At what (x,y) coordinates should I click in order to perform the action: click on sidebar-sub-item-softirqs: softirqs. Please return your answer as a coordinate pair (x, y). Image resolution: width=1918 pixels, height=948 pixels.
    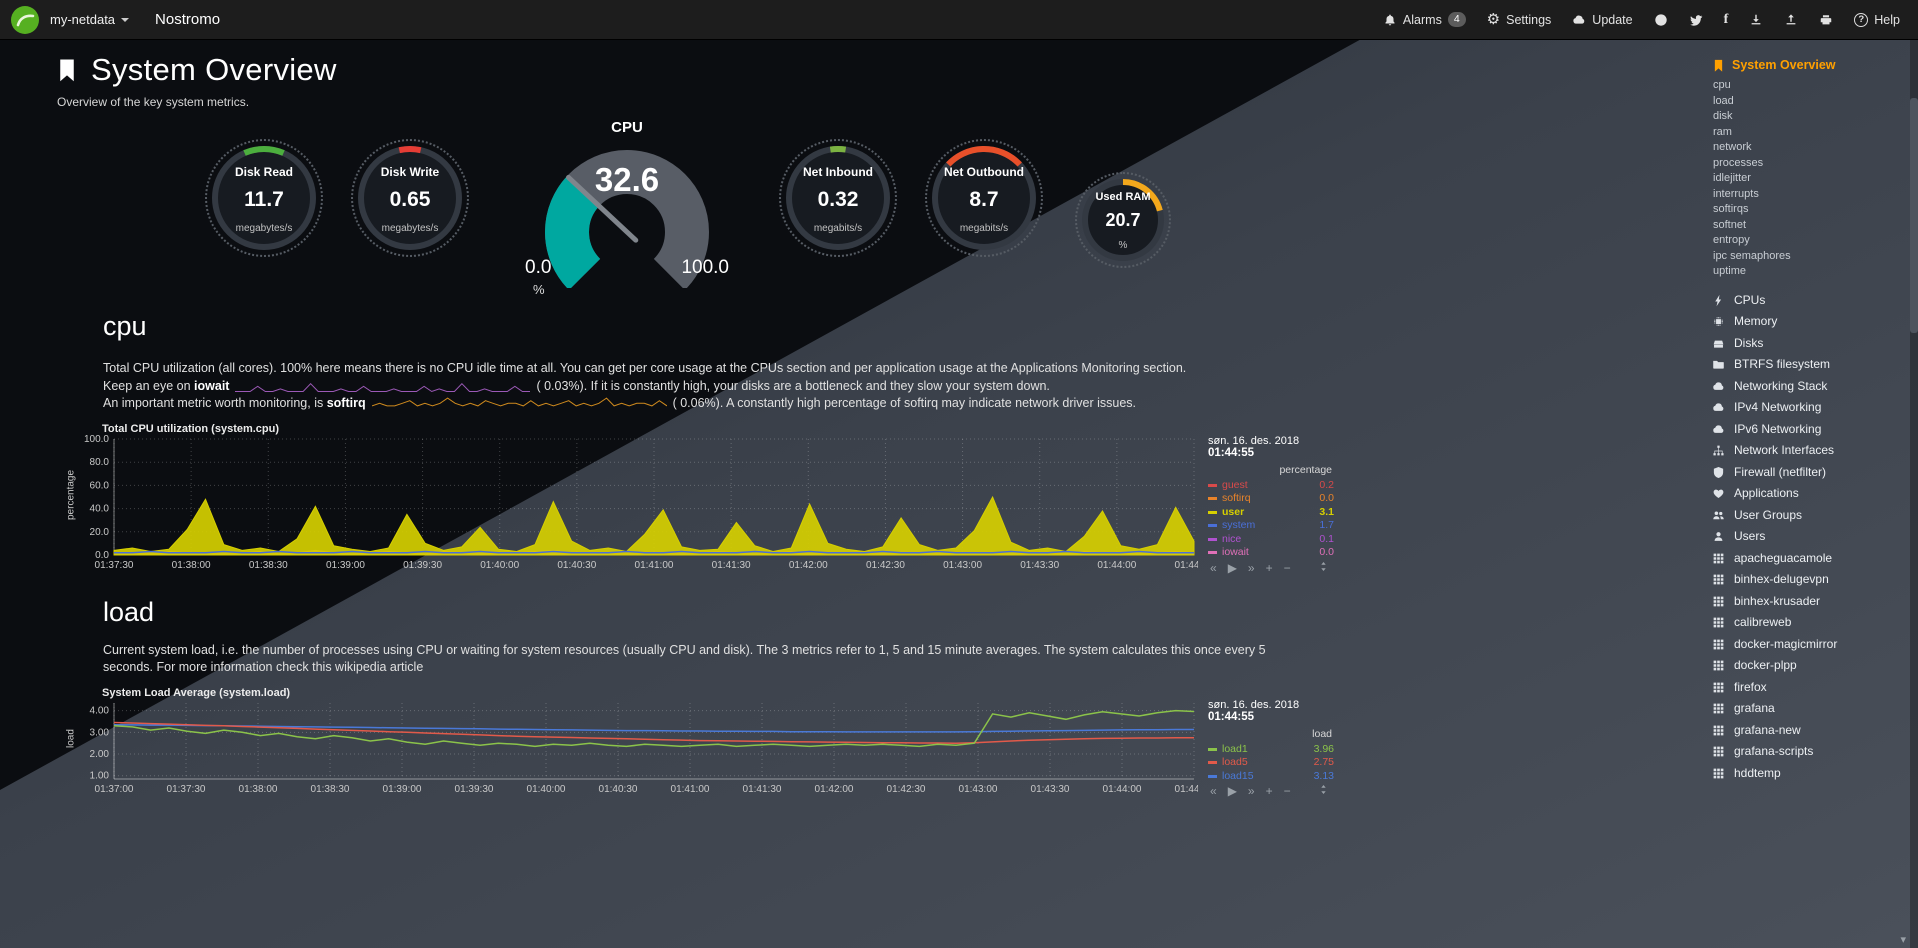
    Looking at the image, I should click on (1731, 209).